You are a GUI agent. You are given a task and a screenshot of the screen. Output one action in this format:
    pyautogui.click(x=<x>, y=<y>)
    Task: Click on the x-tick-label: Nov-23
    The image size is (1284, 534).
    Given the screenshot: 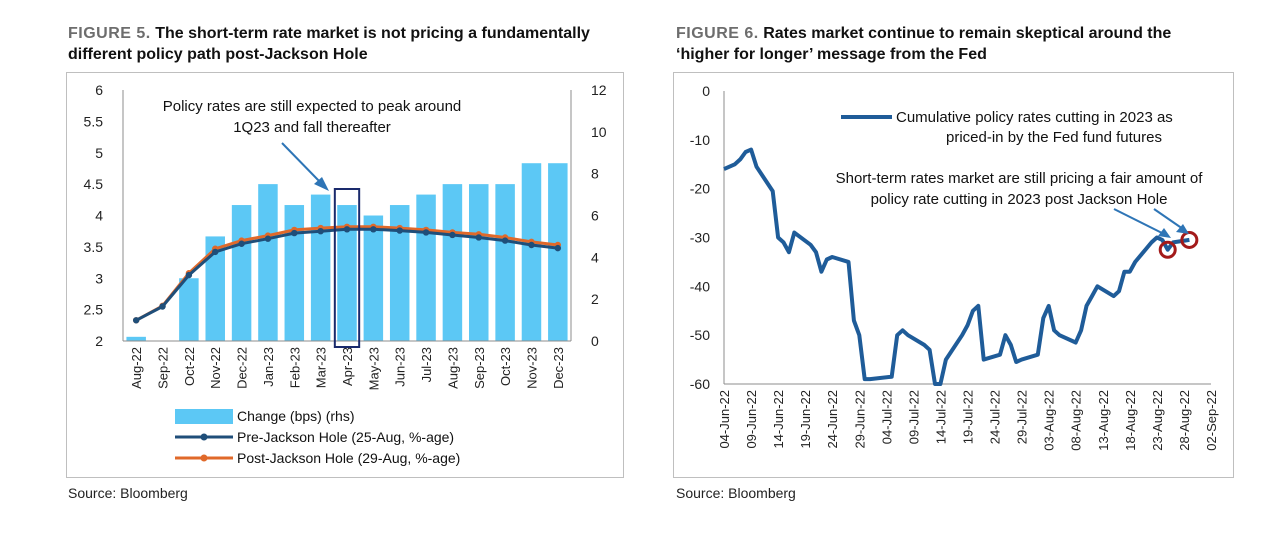 What is the action you would take?
    pyautogui.click(x=531, y=368)
    